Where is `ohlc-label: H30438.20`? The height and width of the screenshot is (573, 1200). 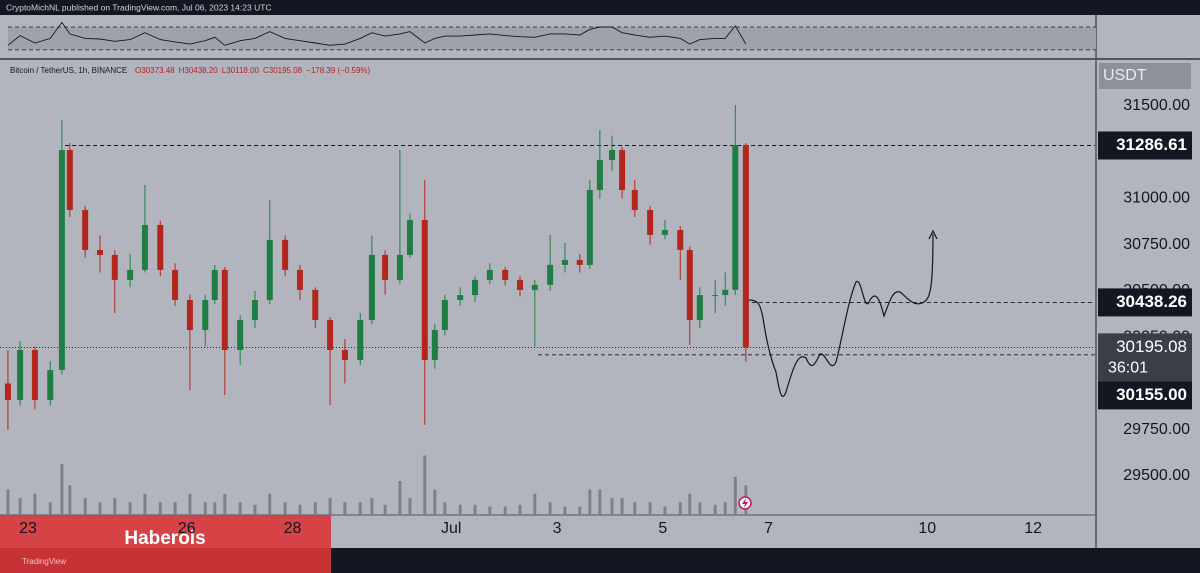
ohlc-label: H30438.20 is located at coordinates (199, 70).